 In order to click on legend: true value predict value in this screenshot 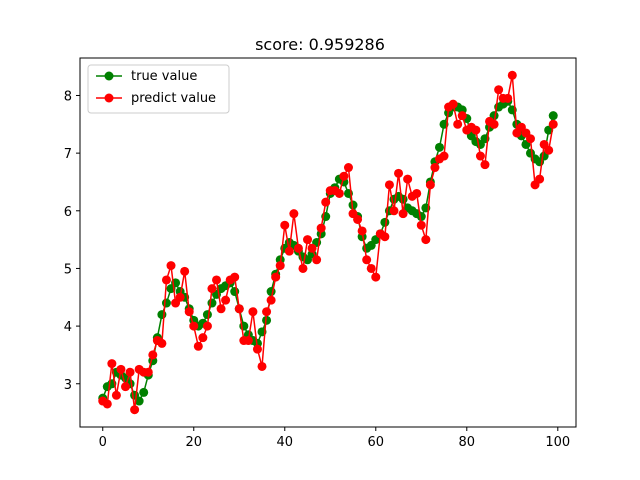, I will do `click(158, 89)`.